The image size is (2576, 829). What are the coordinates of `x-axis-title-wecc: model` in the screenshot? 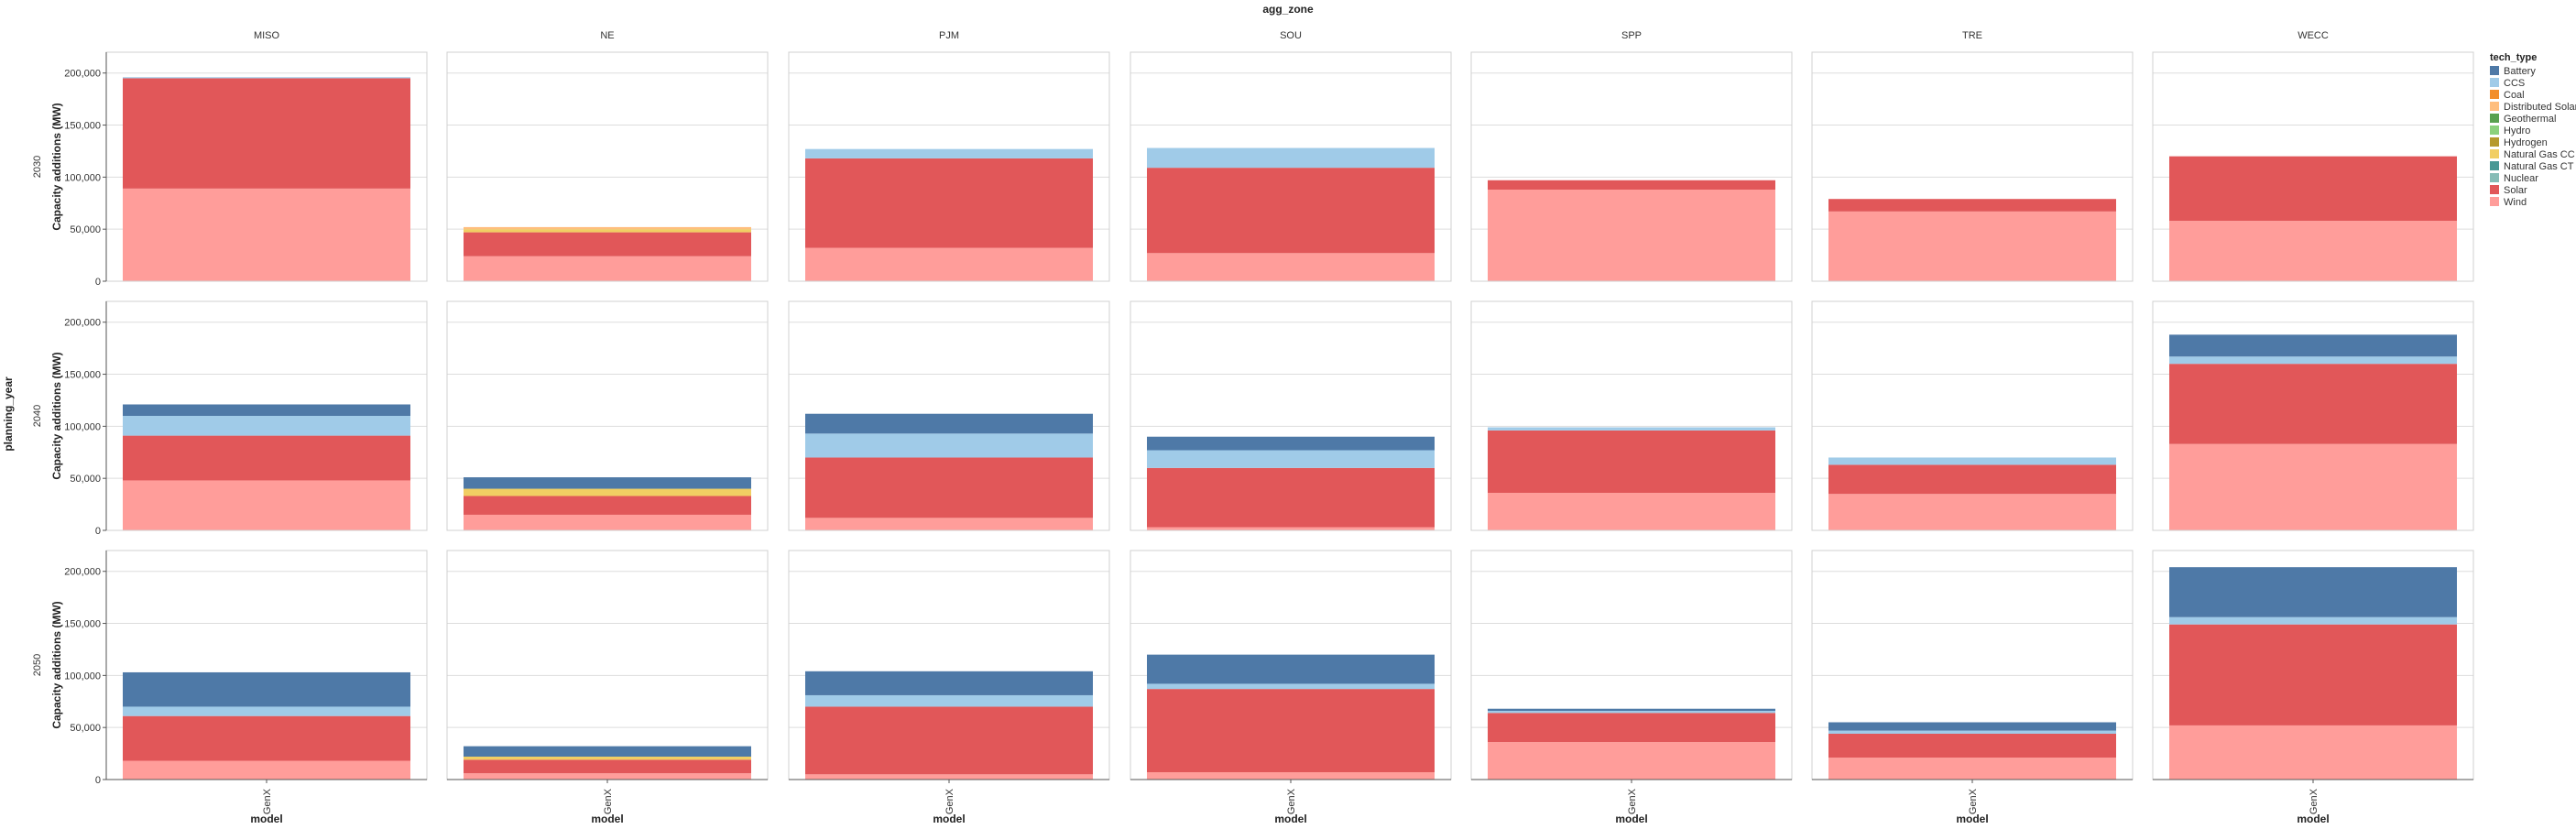 It's located at (2313, 819).